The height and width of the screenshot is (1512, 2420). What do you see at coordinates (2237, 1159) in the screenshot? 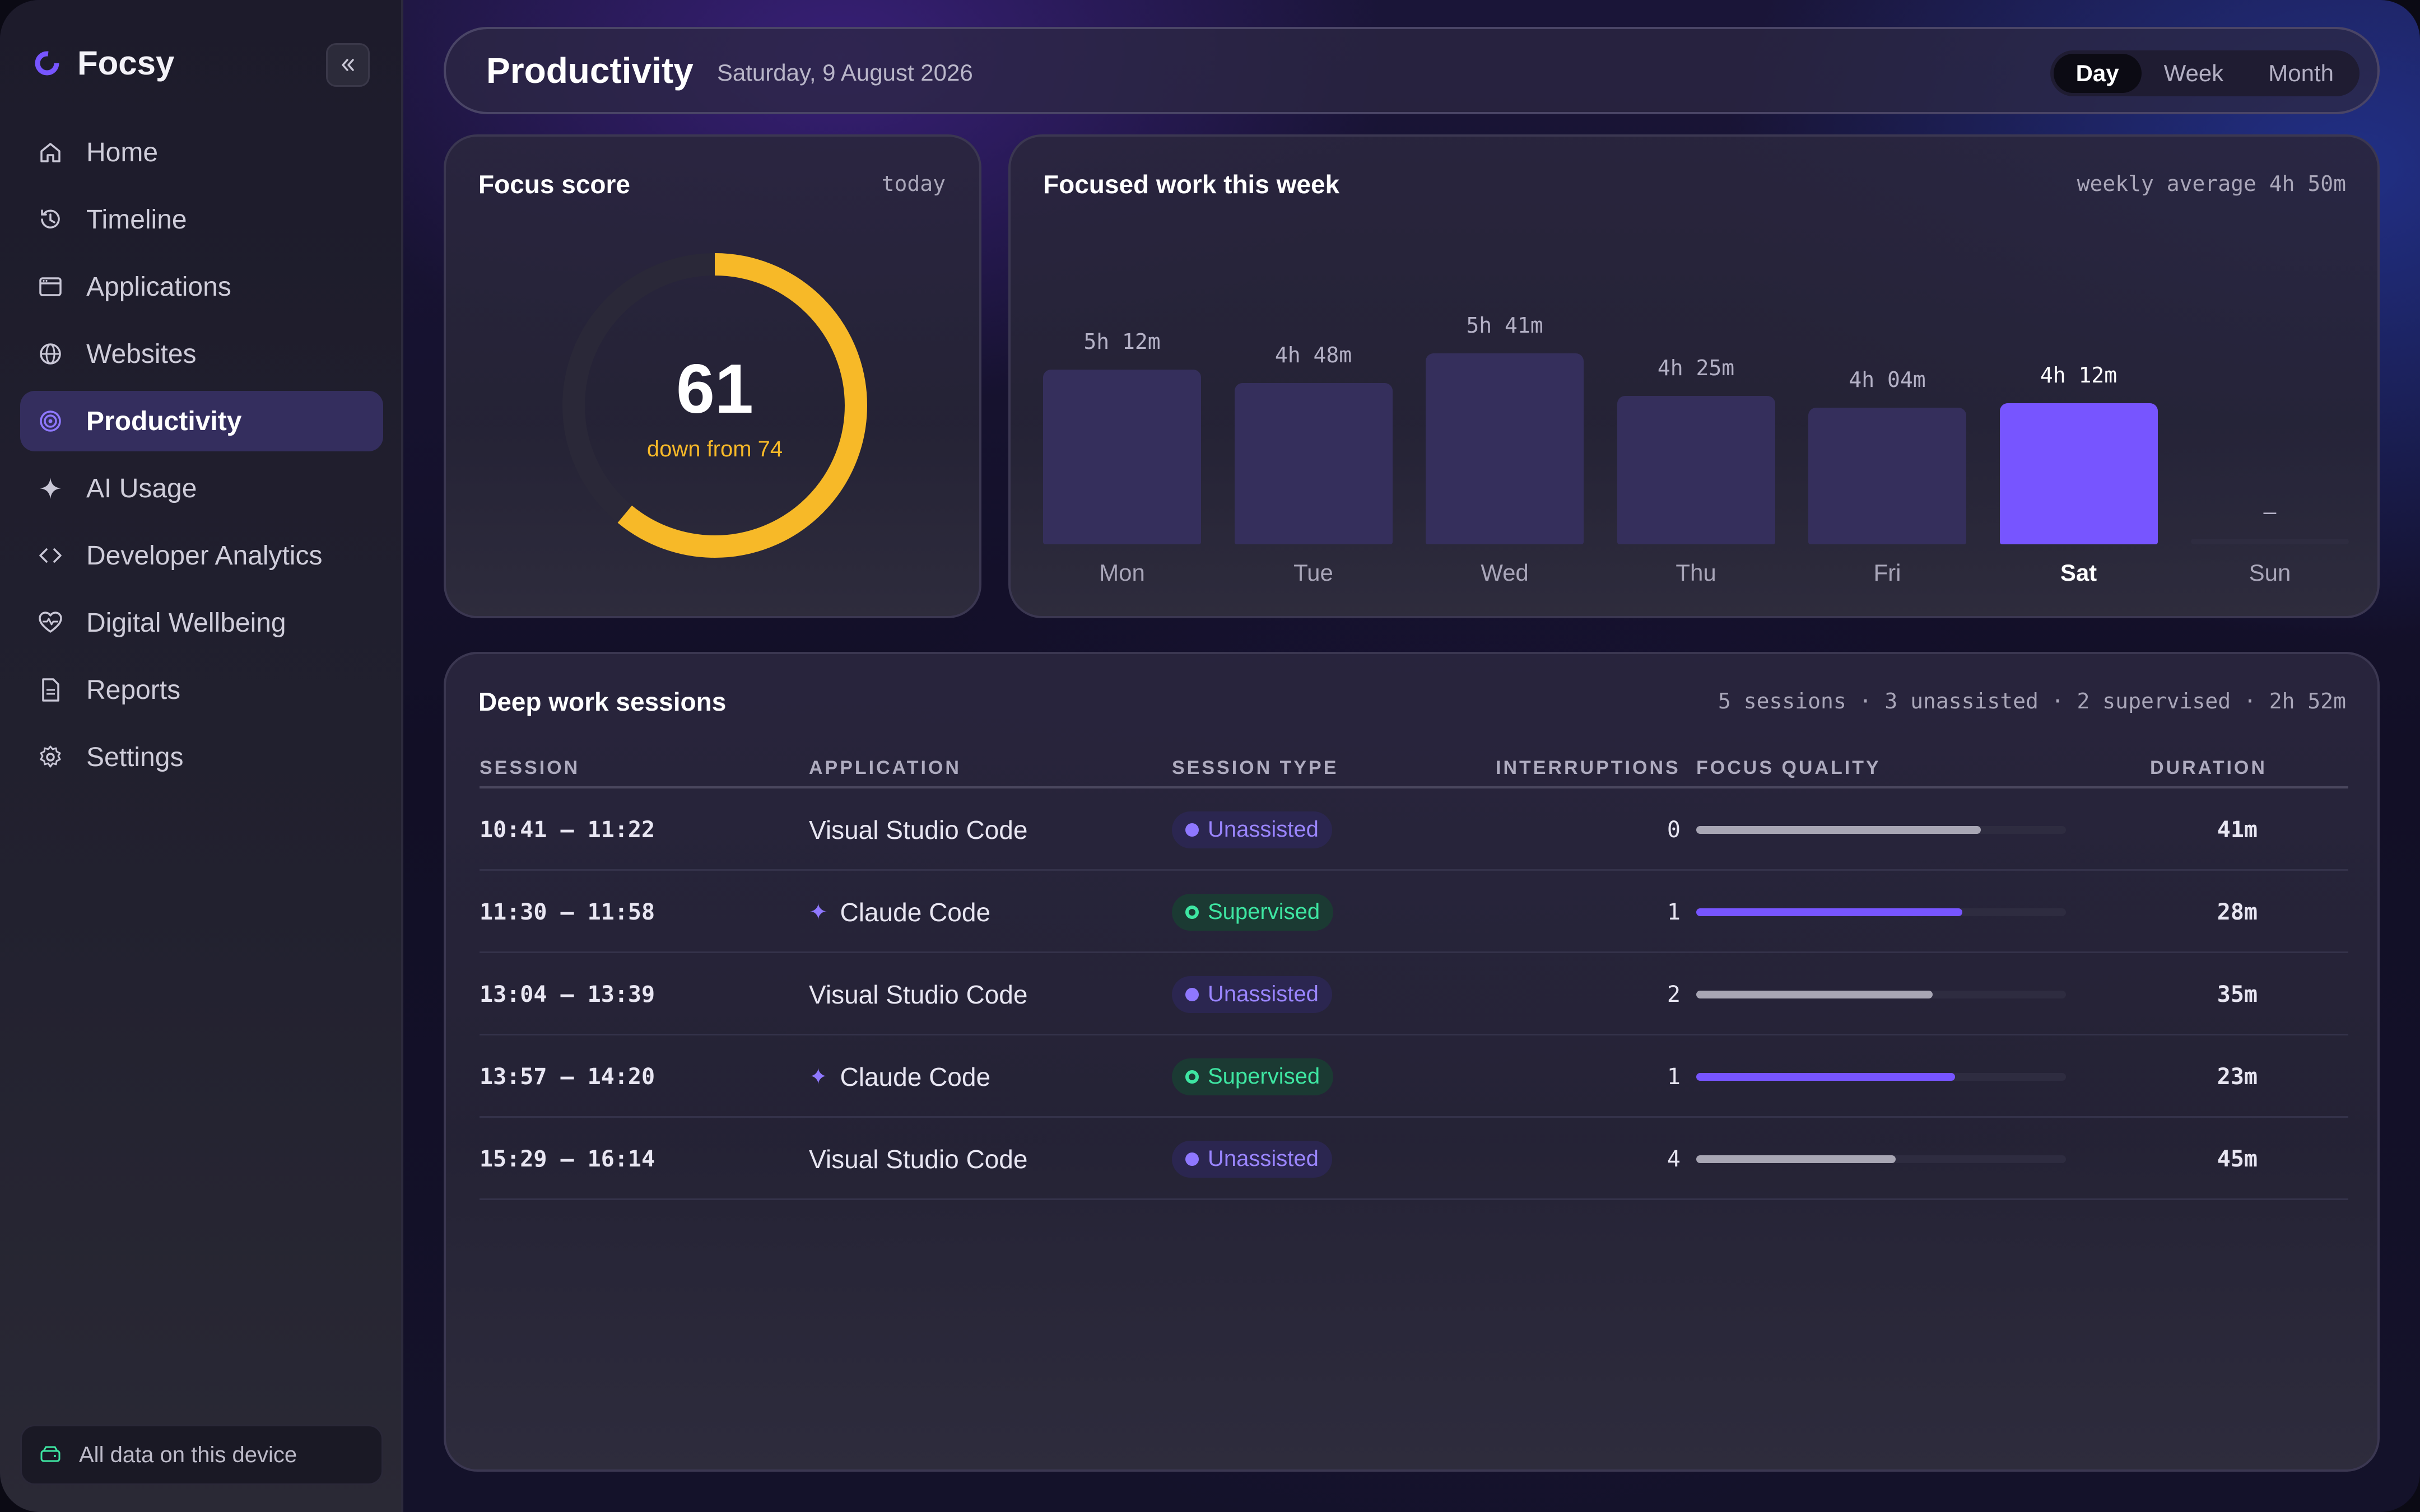
I see `session-duration: 45m` at bounding box center [2237, 1159].